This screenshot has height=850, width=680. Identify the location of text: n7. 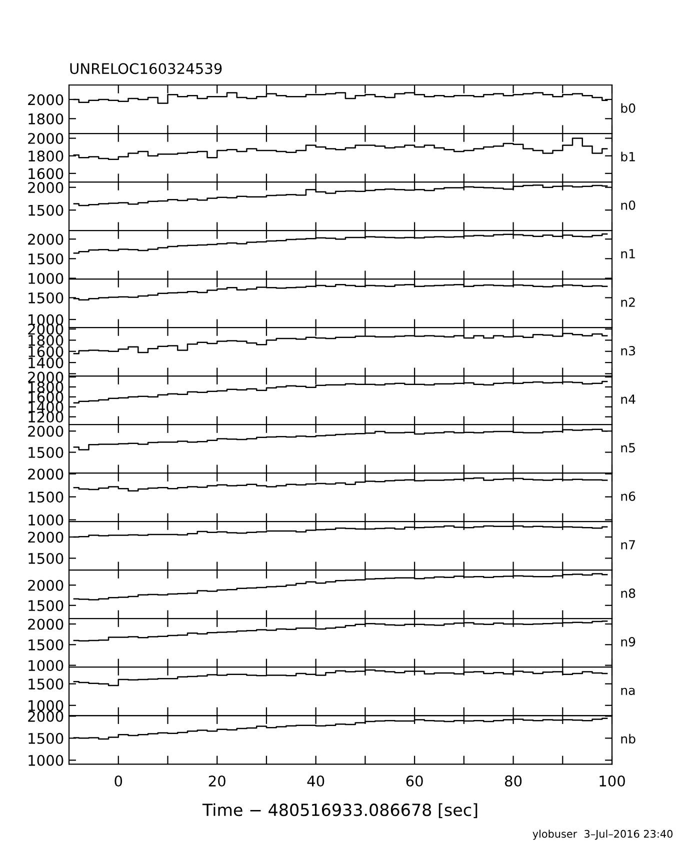
(628, 545).